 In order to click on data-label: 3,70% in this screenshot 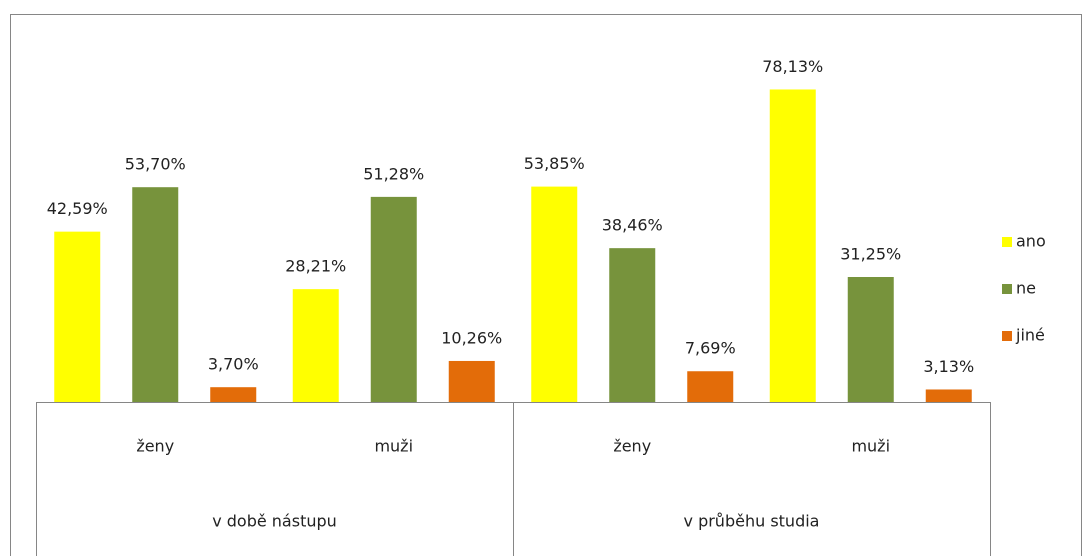, I will do `click(233, 364)`.